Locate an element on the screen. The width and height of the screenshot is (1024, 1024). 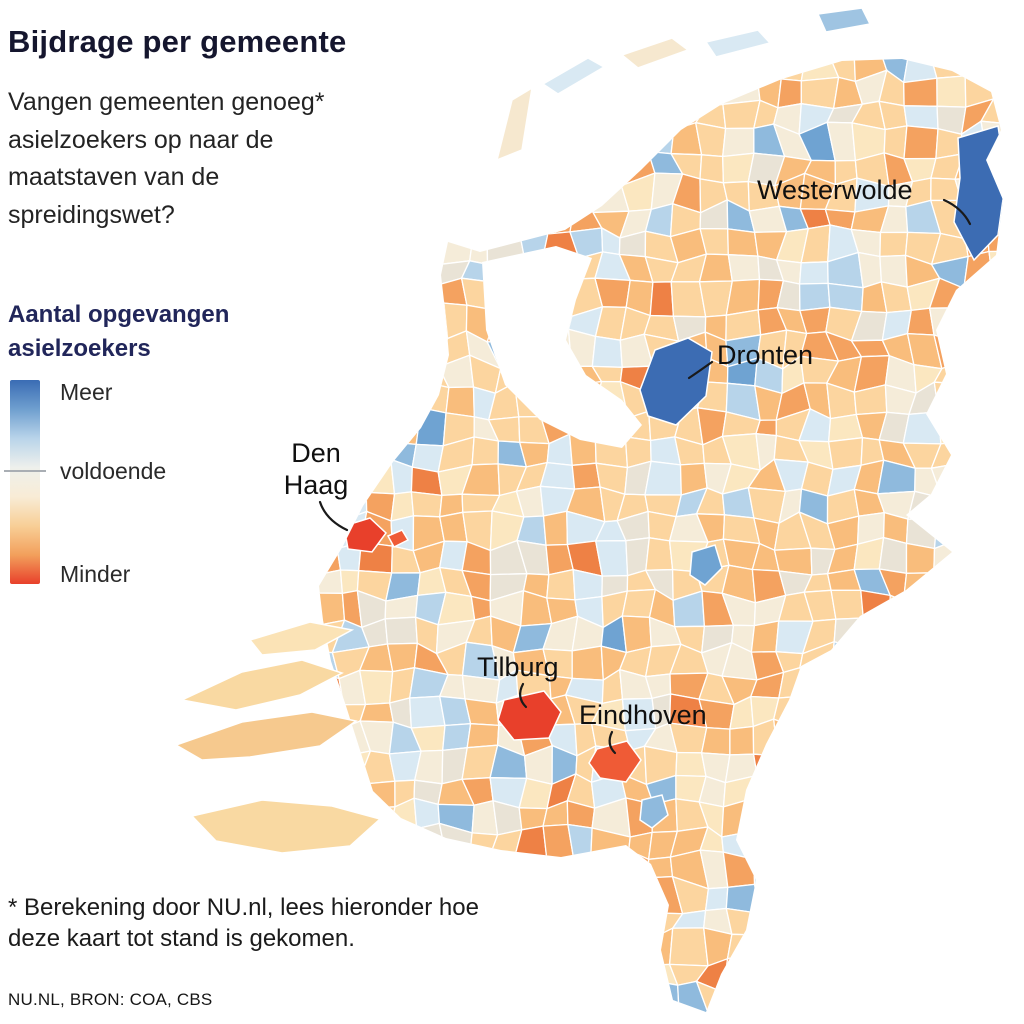
legend-gradient-bar is located at coordinates (25, 482).